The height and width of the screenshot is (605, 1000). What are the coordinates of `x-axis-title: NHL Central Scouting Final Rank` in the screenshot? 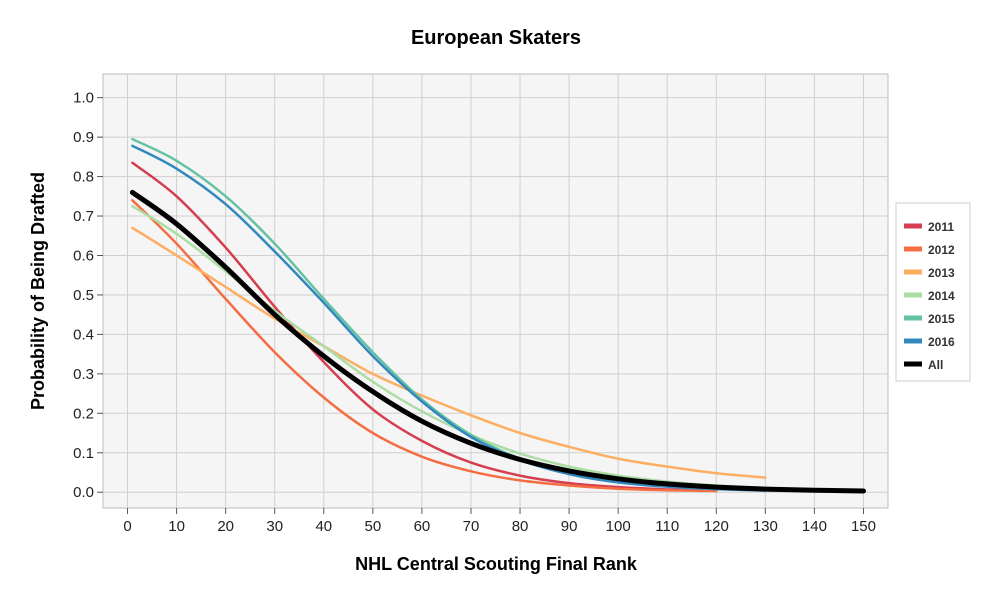 It's located at (496, 564).